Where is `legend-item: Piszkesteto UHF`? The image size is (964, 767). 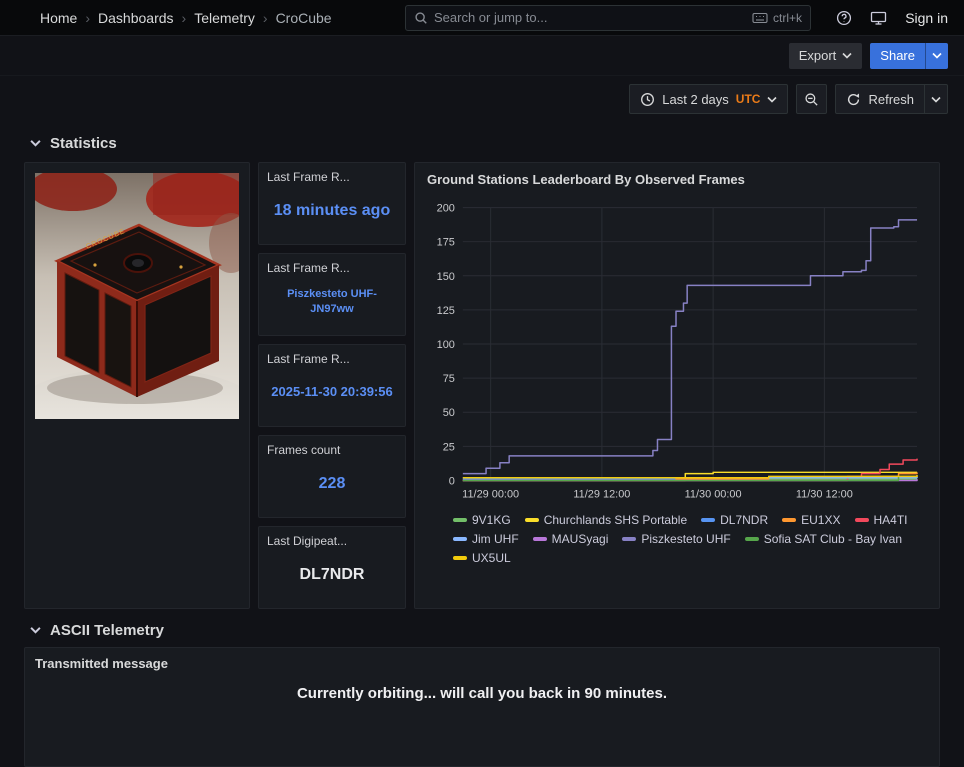 legend-item: Piszkesteto UHF is located at coordinates (676, 539).